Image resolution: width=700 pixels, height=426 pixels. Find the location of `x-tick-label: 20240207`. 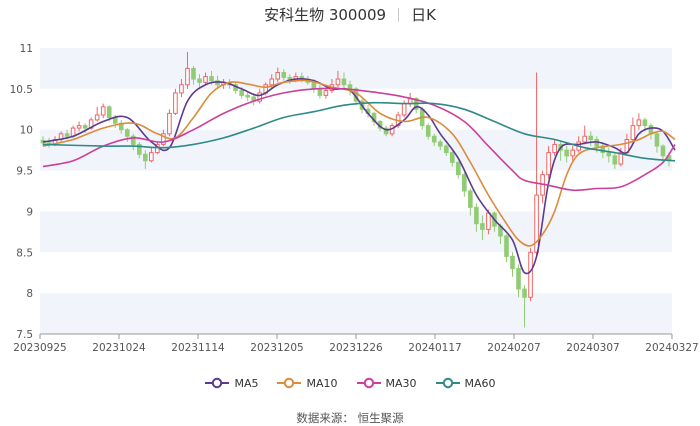

x-tick-label: 20240207 is located at coordinates (513, 348).